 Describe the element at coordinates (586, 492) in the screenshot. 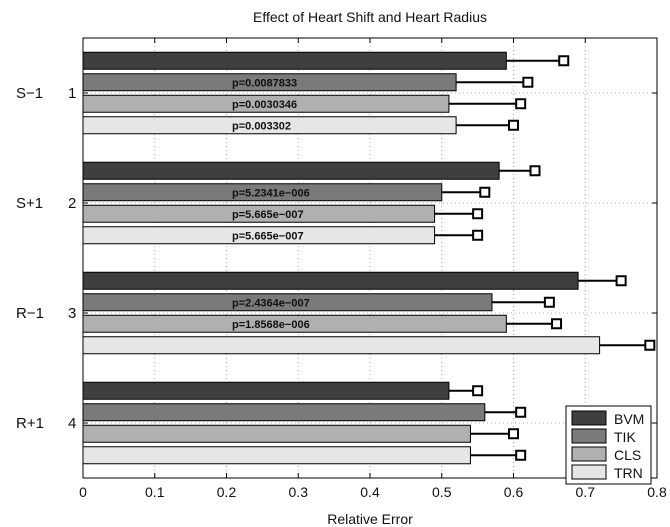

I see `x-tick-label: 0.7` at that location.